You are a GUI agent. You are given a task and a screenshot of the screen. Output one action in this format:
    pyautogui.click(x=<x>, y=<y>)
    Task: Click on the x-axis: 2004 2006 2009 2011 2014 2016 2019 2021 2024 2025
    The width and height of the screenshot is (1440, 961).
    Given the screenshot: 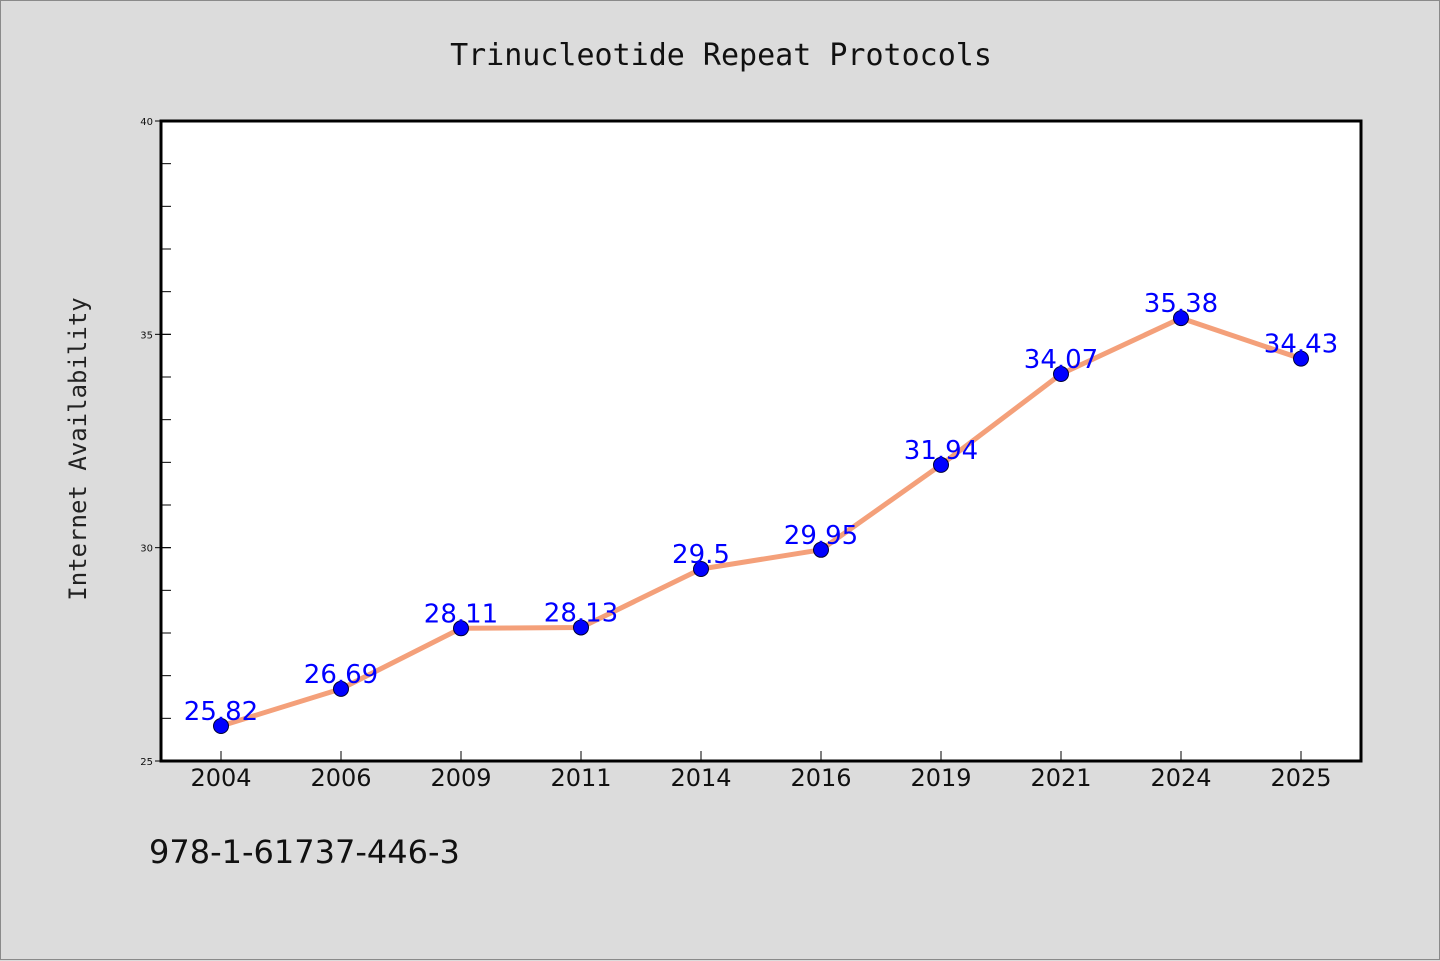 What is the action you would take?
    pyautogui.click(x=761, y=771)
    